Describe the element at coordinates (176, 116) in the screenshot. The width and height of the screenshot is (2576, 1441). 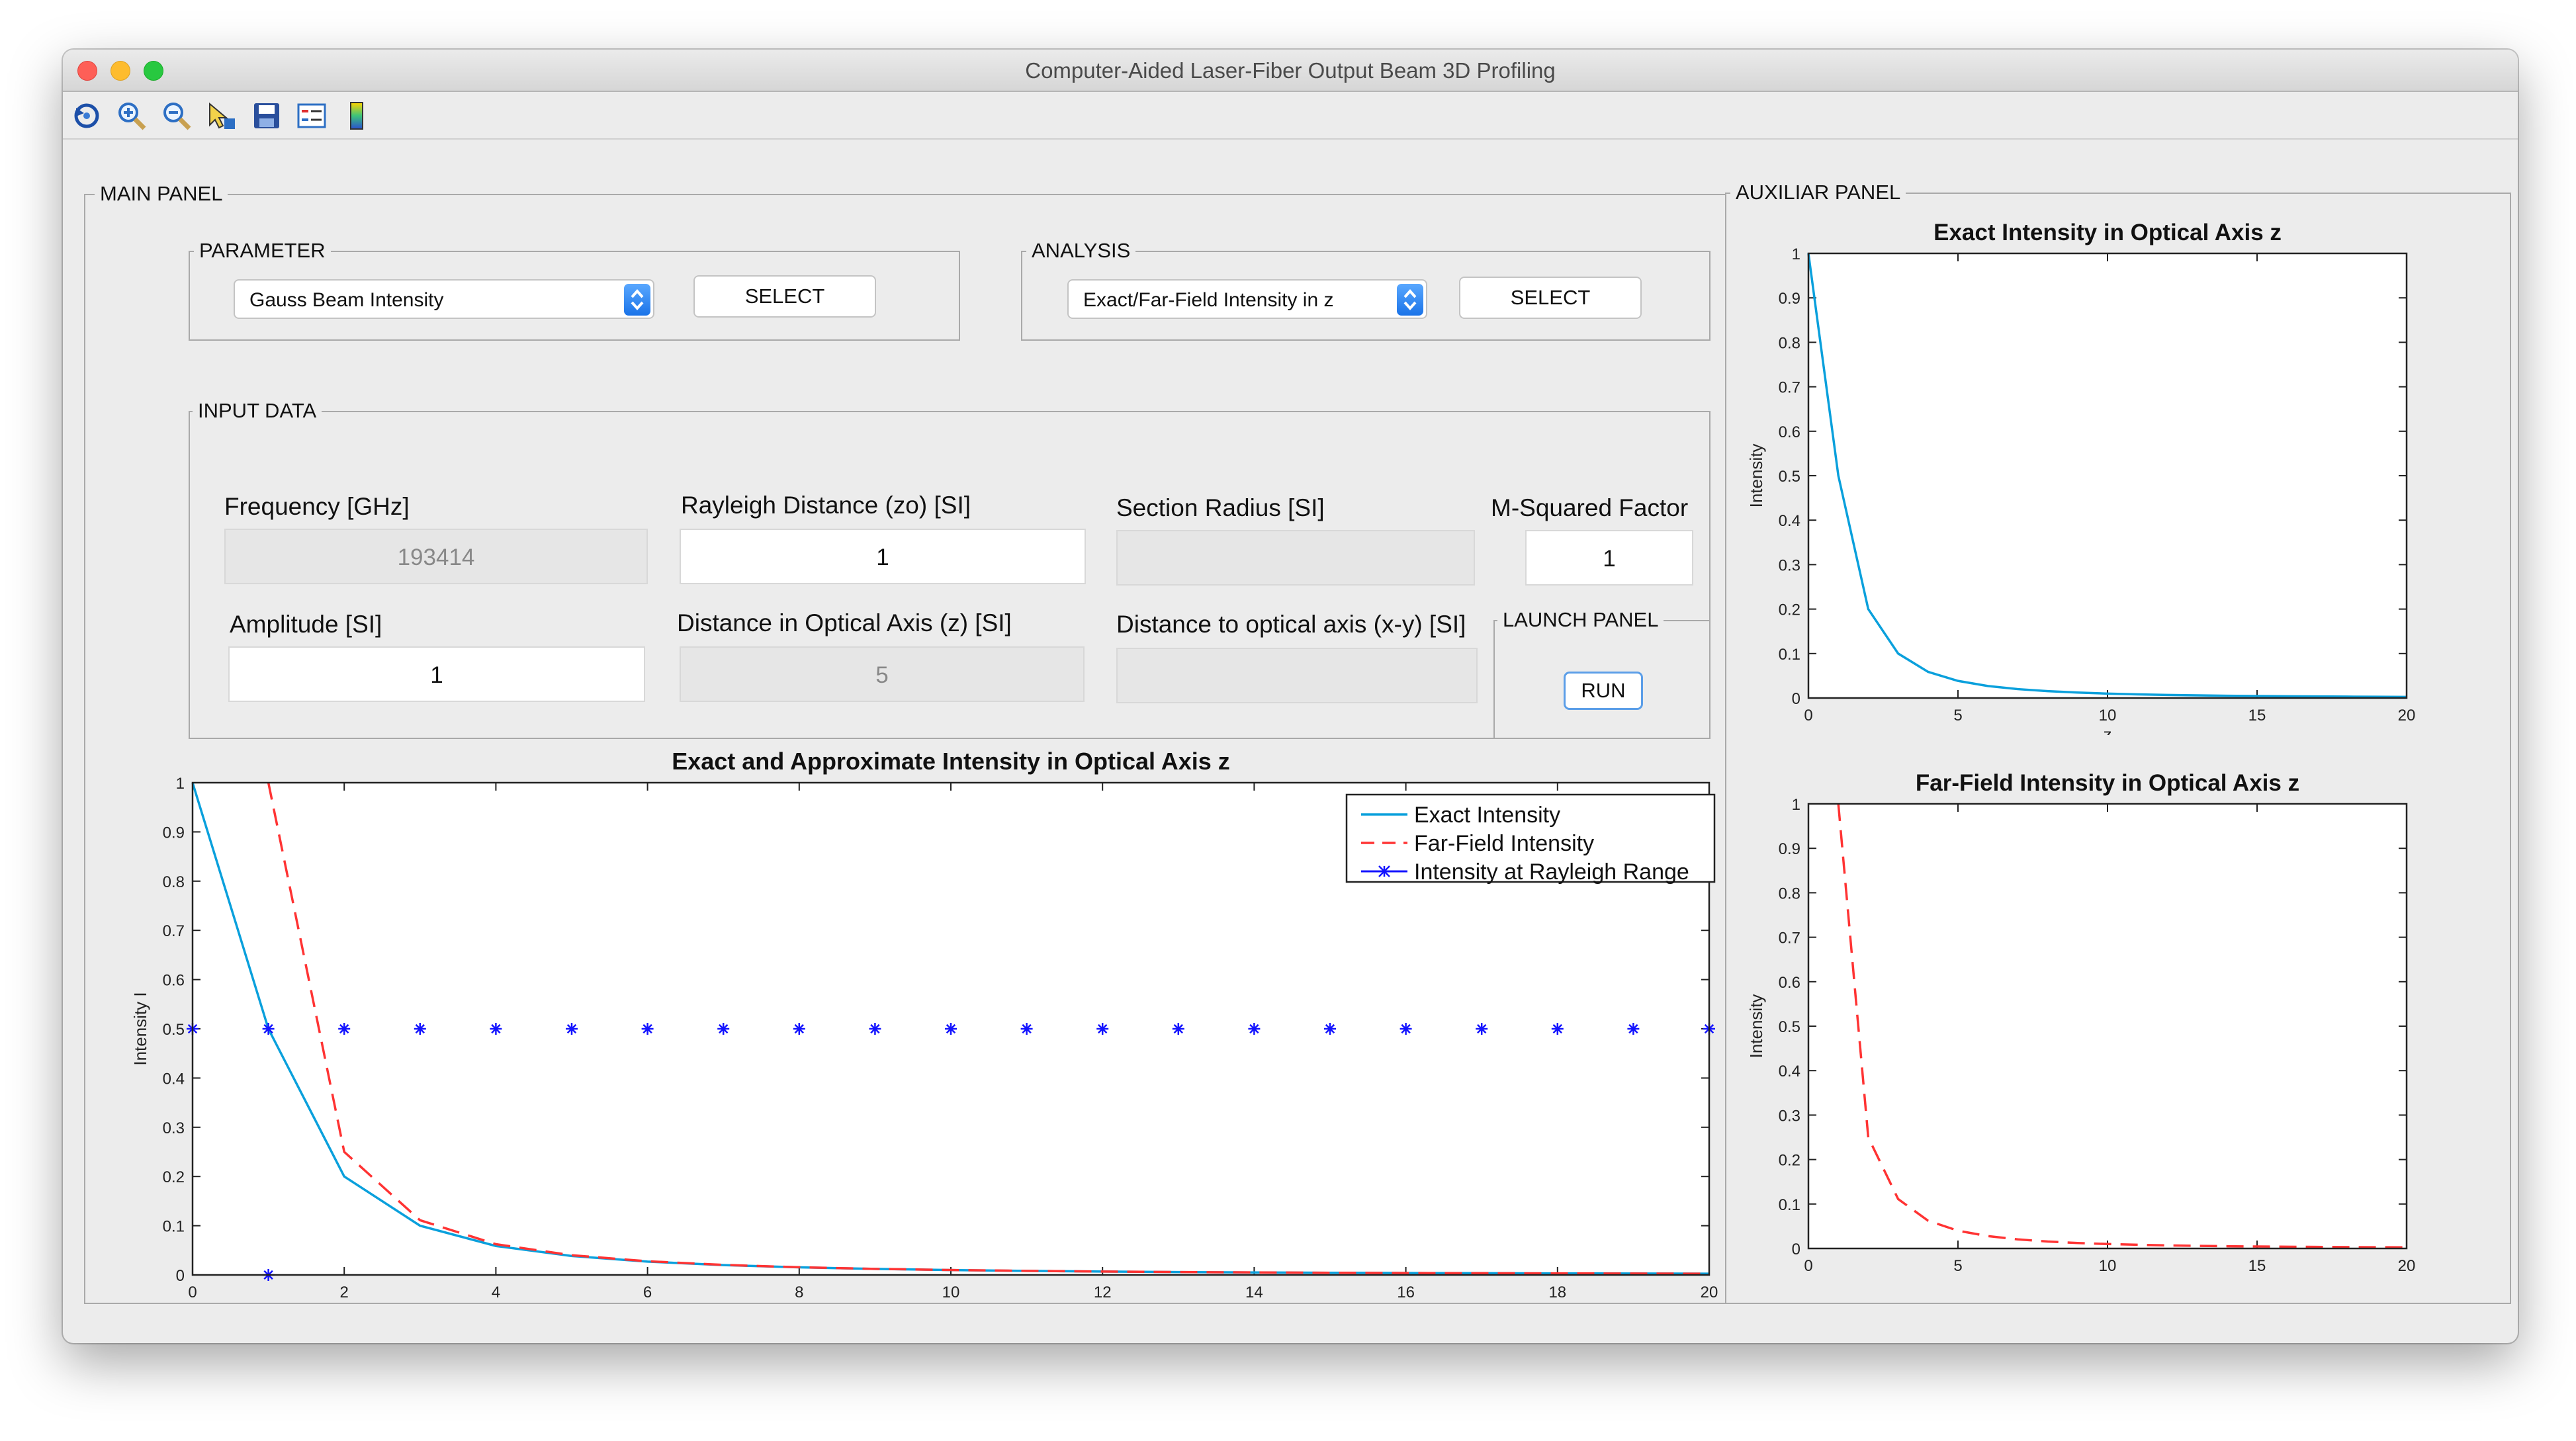
I see `zoom-out-icon` at that location.